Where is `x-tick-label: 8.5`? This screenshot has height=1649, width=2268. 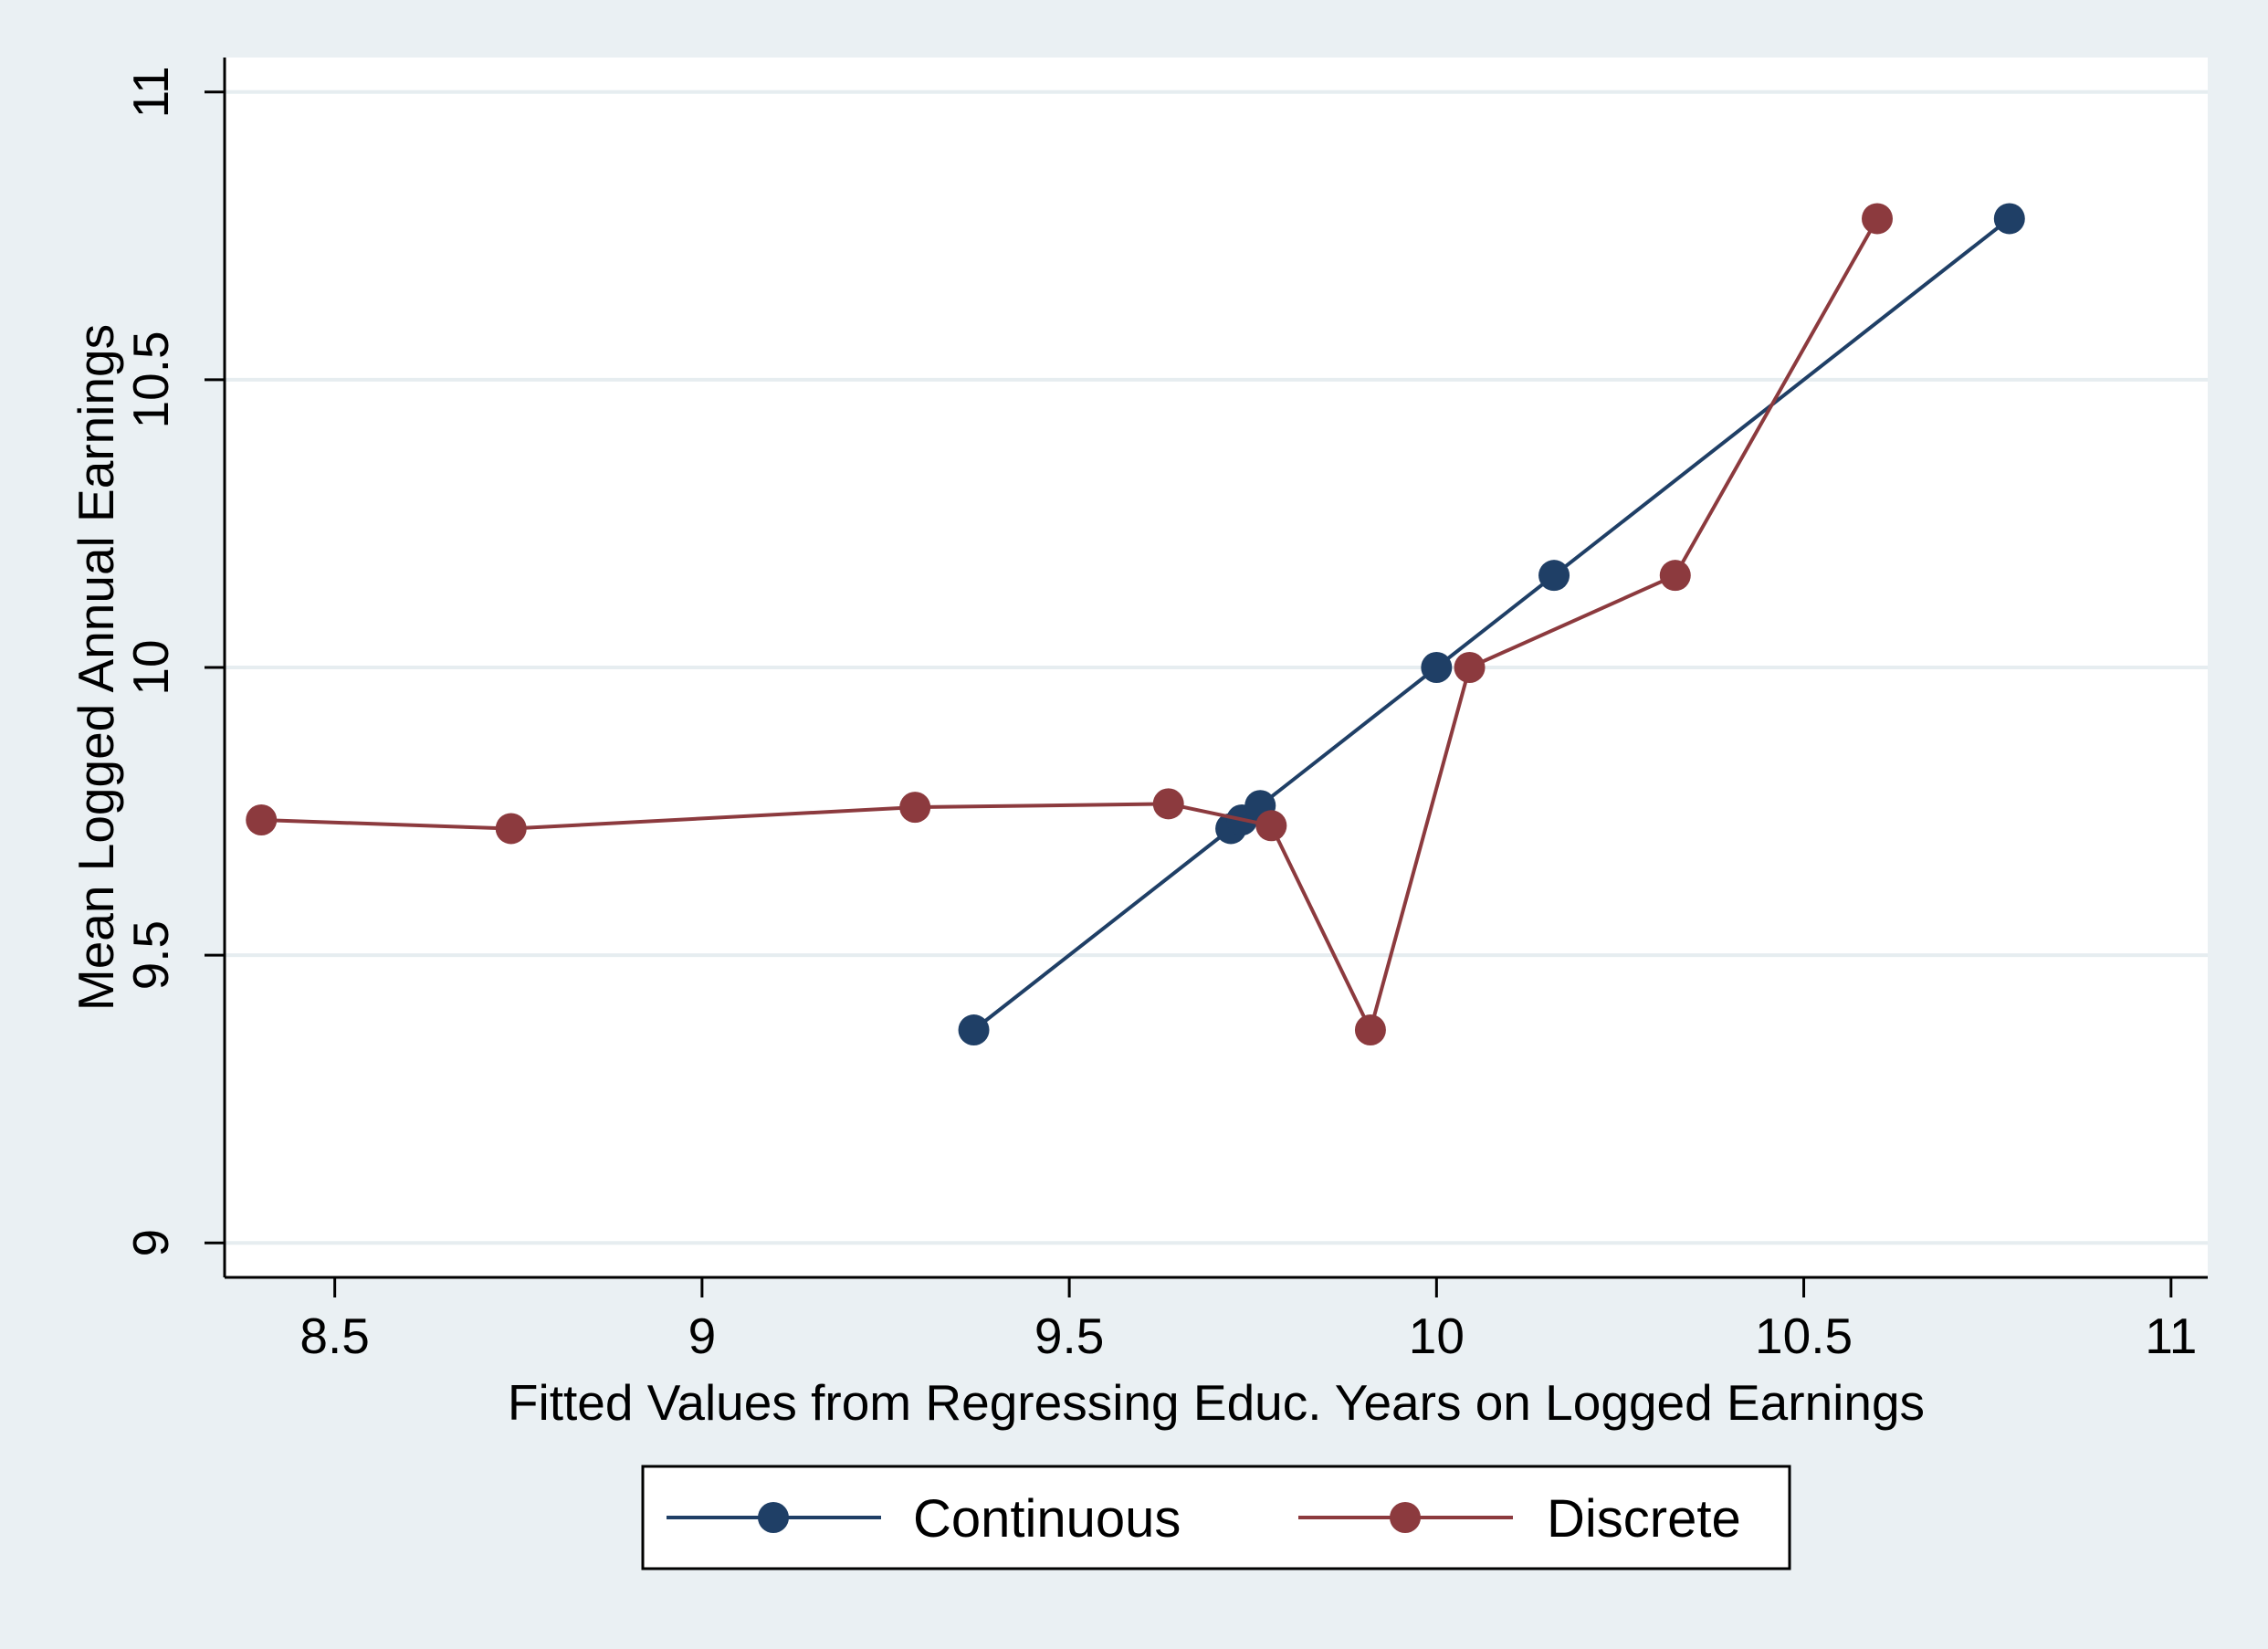
x-tick-label: 8.5 is located at coordinates (334, 1336).